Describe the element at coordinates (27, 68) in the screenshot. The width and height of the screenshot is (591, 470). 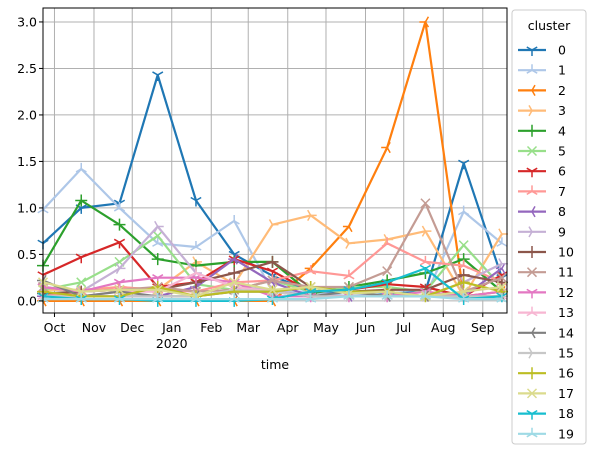
I see `y-tick-label: 2.5` at that location.